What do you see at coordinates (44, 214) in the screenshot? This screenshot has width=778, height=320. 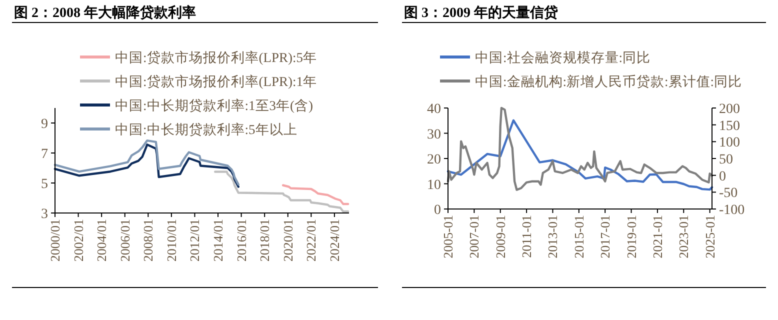 I see `y-tick-label: 3` at bounding box center [44, 214].